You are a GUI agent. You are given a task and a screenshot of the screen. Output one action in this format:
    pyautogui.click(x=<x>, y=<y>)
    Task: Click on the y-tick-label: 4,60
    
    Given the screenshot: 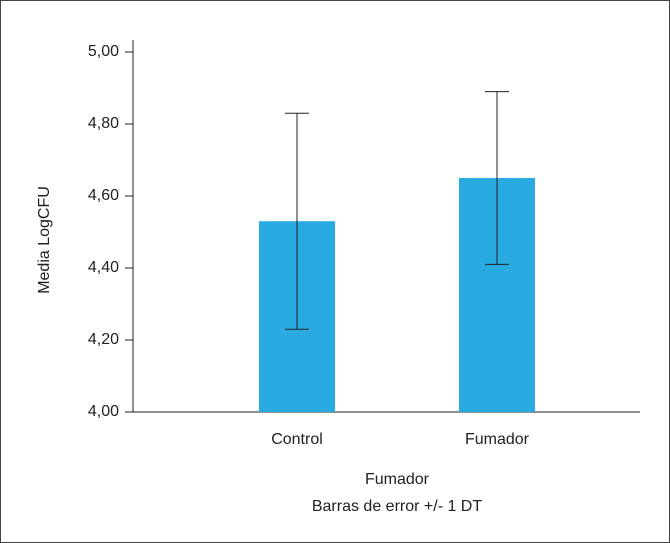 What is the action you would take?
    pyautogui.click(x=103, y=195)
    